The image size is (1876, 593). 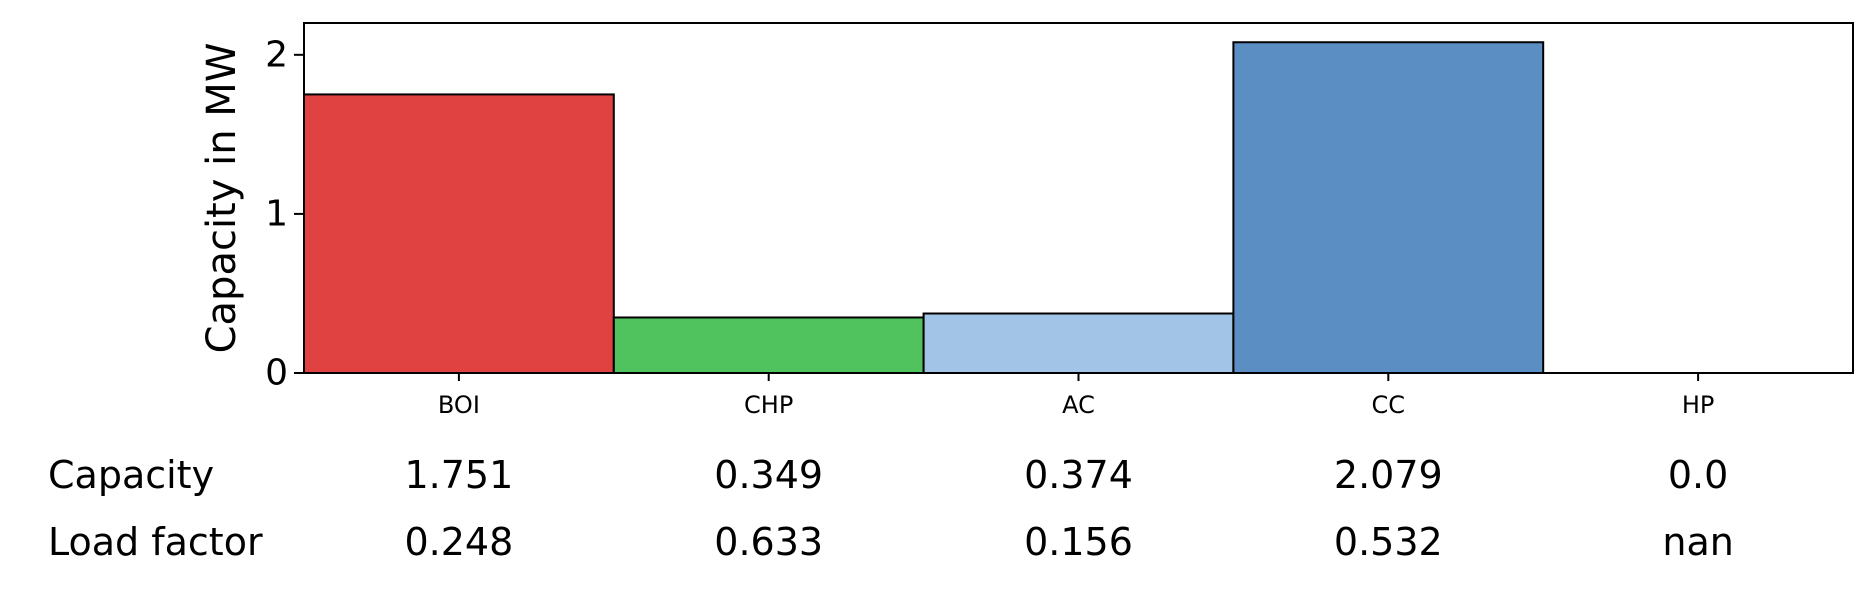 I want to click on bar-chp, so click(x=768, y=345).